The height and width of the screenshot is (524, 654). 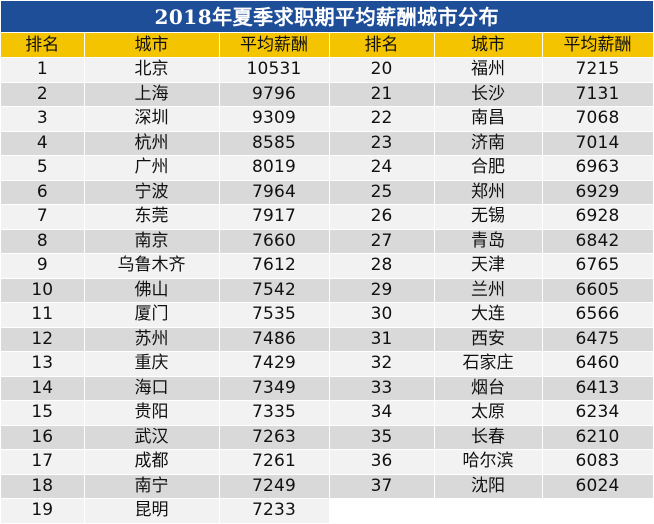 I want to click on table-row: 12 苏州 7486 31 西安 6475, so click(x=327, y=339).